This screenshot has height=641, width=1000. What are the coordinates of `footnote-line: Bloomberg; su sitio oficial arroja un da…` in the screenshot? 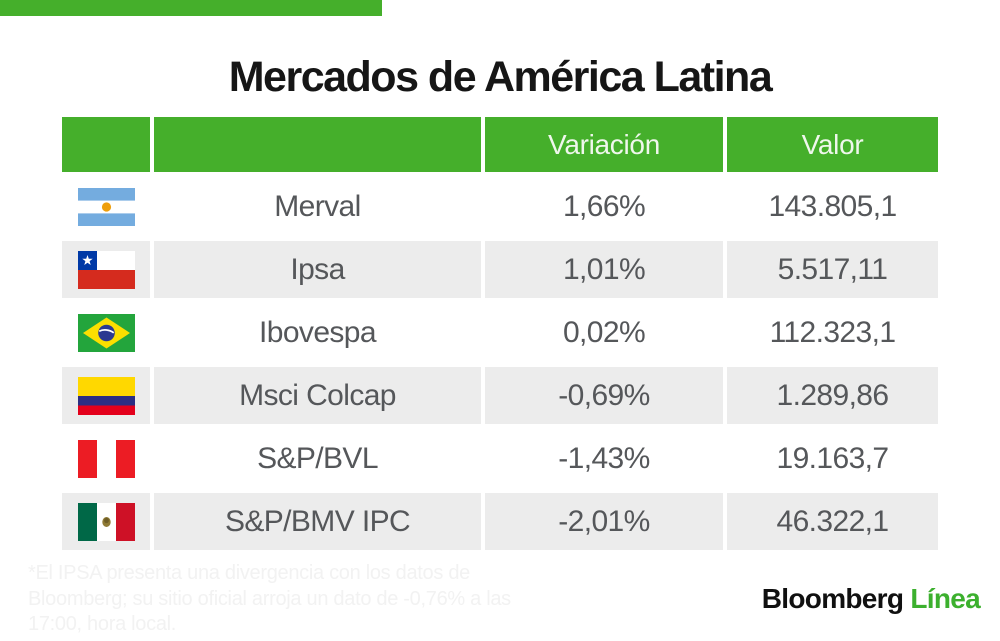 It's located at (269, 598).